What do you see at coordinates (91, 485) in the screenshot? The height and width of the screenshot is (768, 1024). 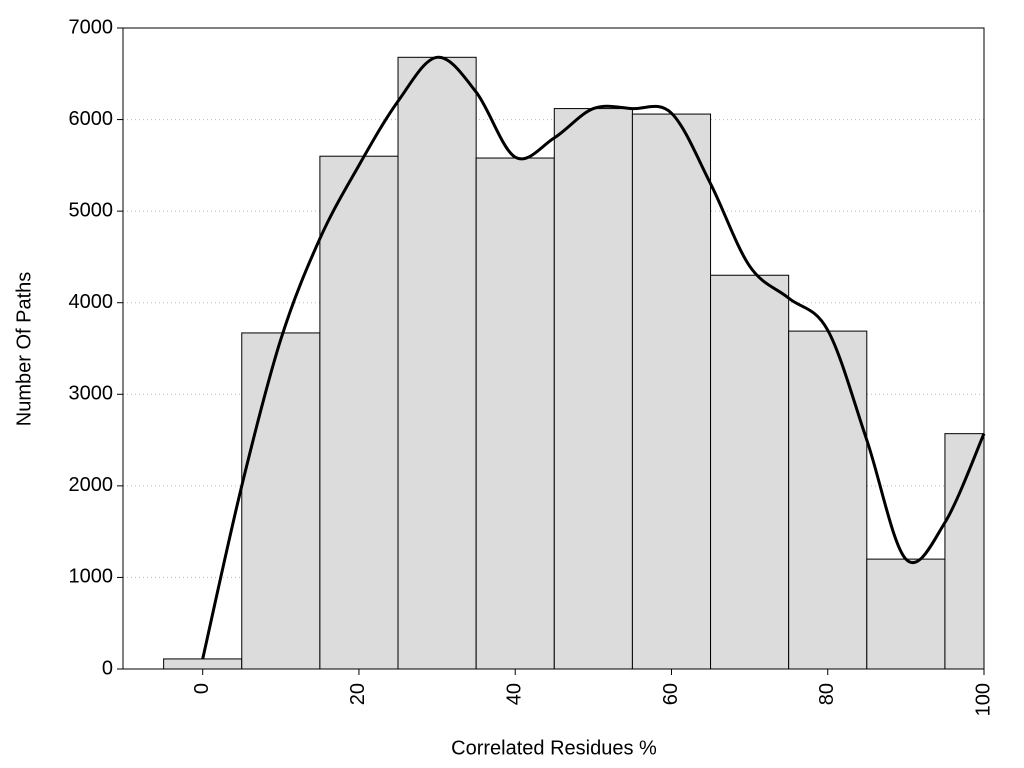 I see `y-tick-label: 2000` at bounding box center [91, 485].